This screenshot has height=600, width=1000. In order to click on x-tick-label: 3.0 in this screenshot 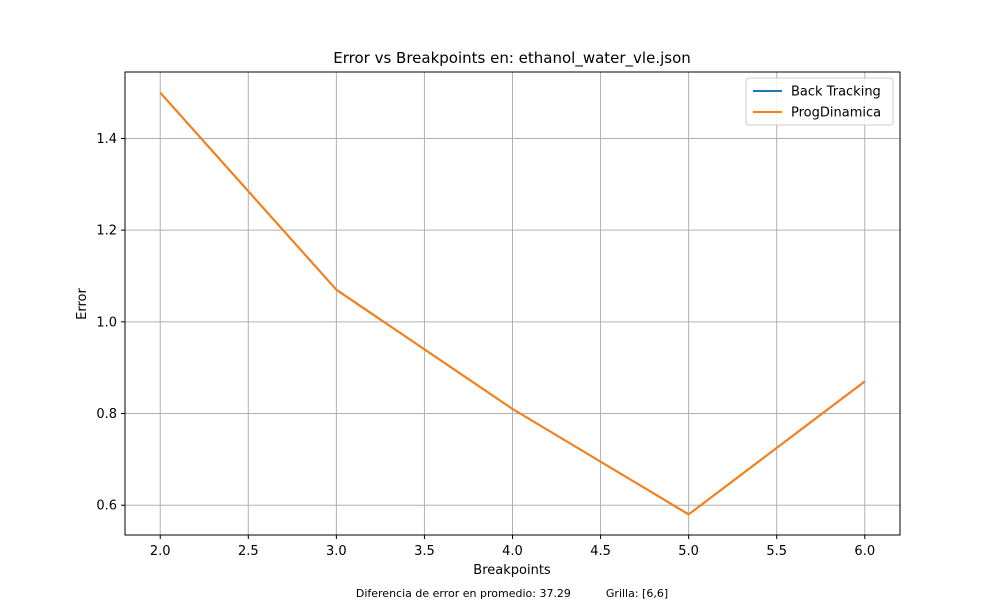, I will do `click(336, 551)`.